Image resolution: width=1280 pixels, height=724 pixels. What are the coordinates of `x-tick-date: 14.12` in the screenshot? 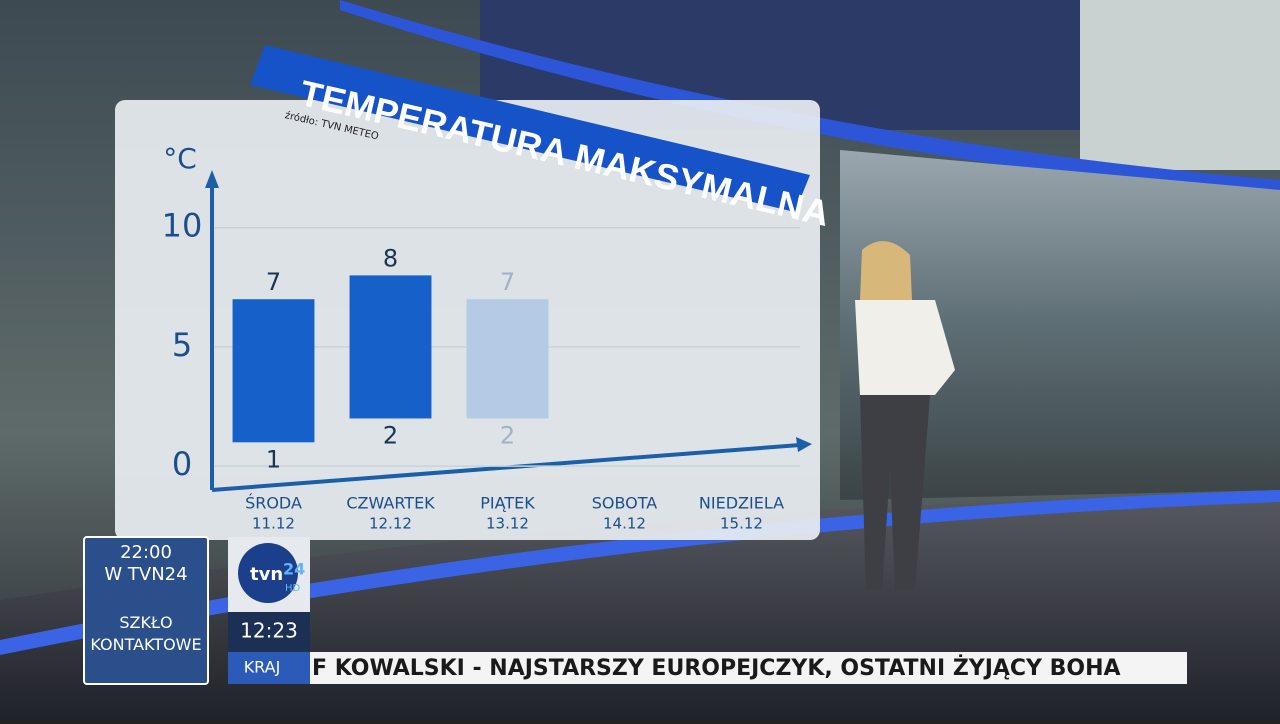 It's located at (624, 524).